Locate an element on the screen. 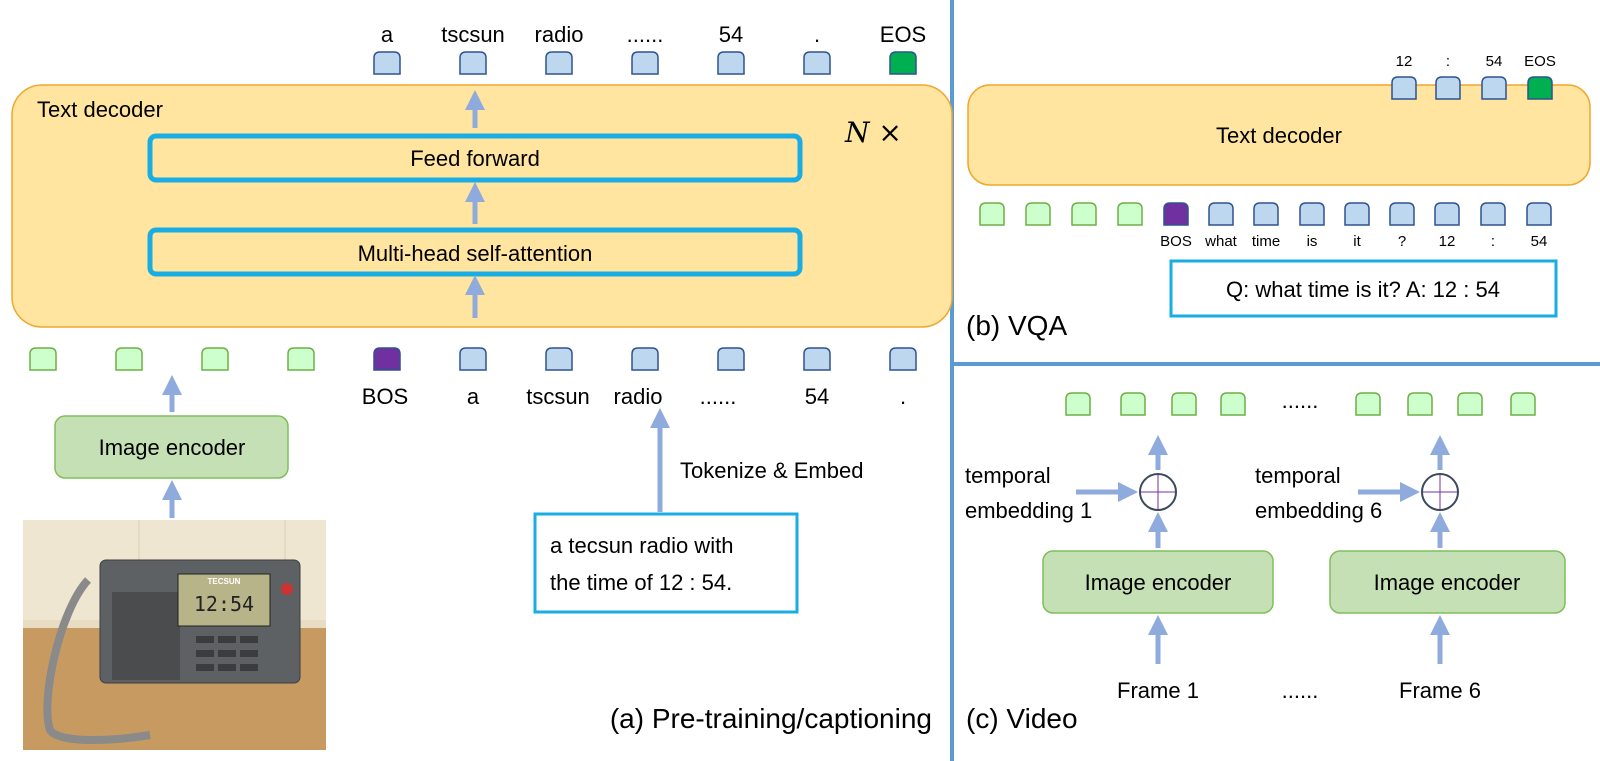 The width and height of the screenshot is (1600, 761). video-image-encoder-6-label: Image encoder is located at coordinates (1447, 582).